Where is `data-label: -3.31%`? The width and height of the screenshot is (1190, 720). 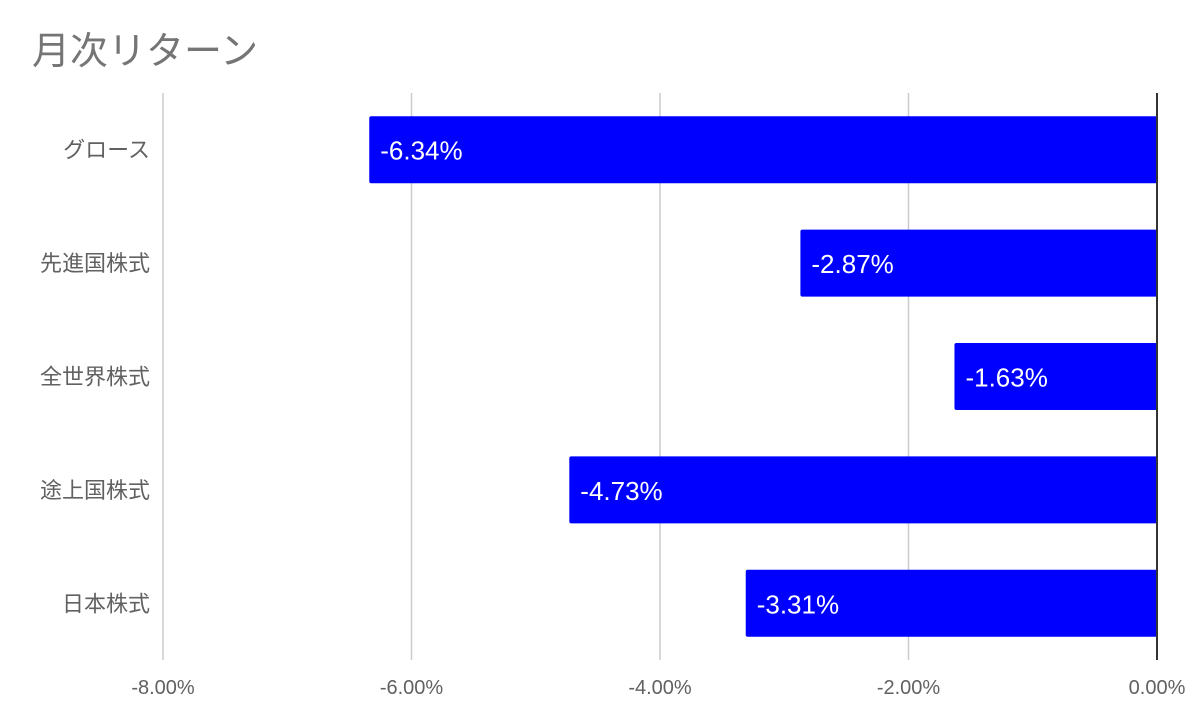 data-label: -3.31% is located at coordinates (798, 604).